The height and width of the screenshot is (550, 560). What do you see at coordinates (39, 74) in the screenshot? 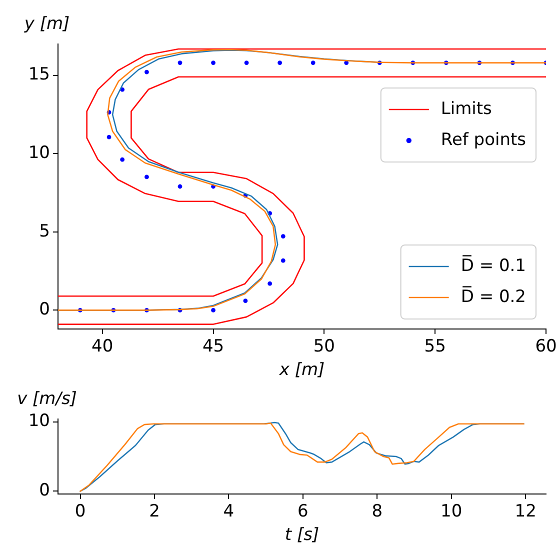
I see `y-tick-label: 15` at bounding box center [39, 74].